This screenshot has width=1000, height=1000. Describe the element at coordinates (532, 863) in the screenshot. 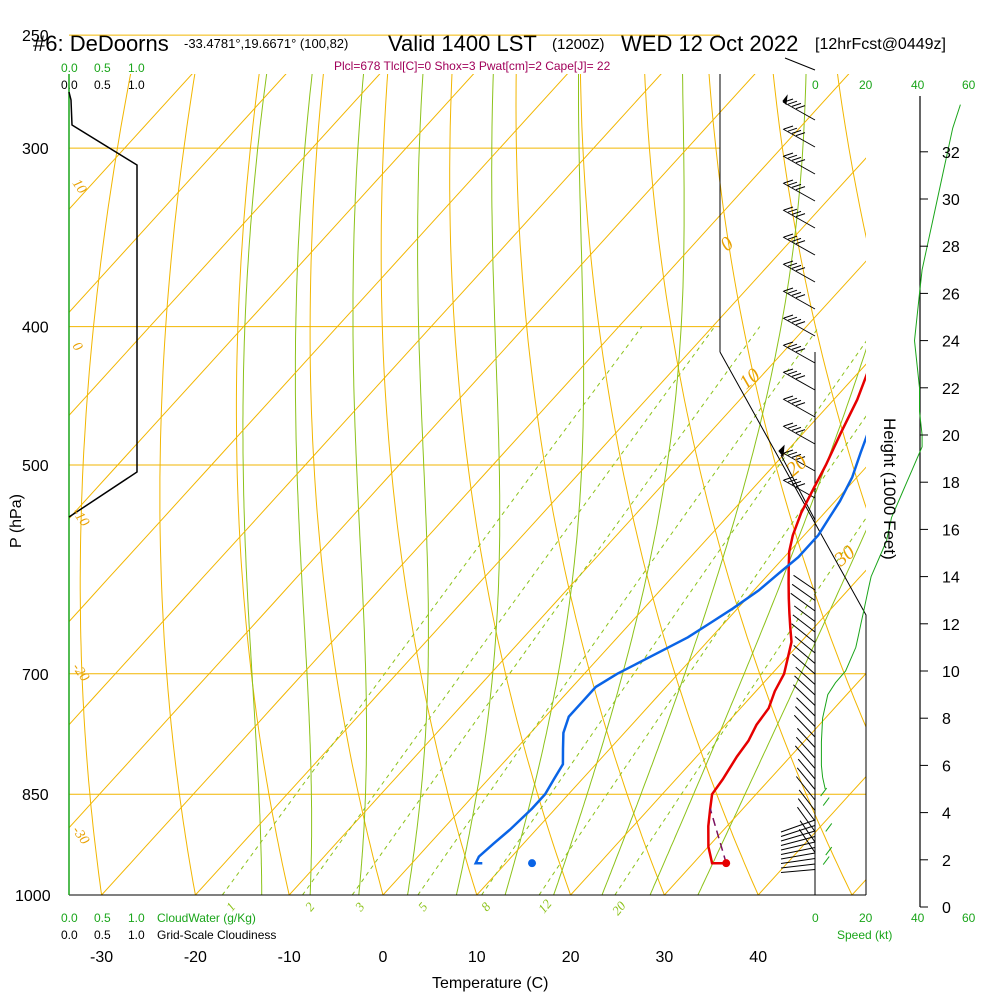

I see `surface-dewpoint-point` at that location.